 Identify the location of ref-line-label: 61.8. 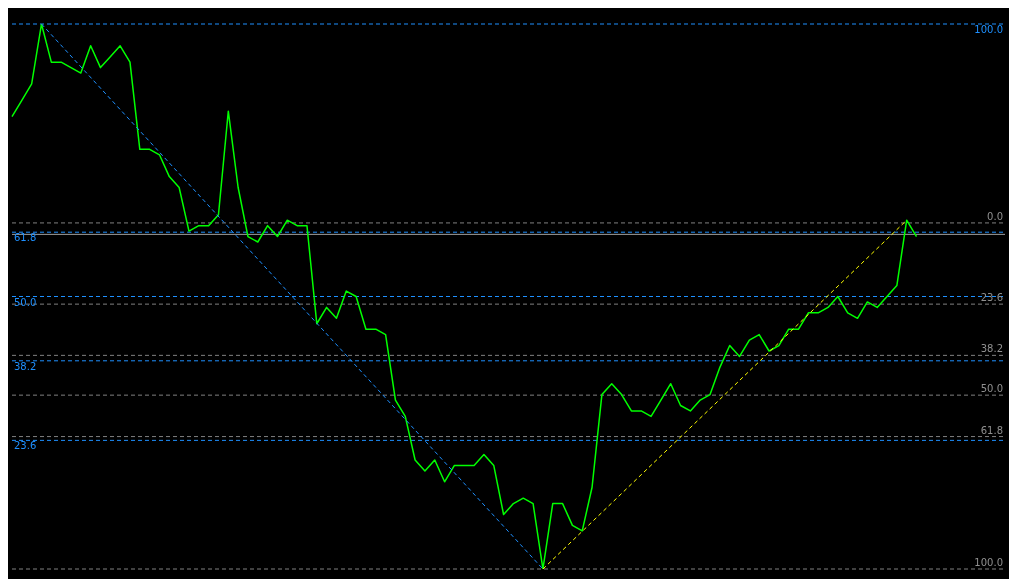
(25, 238).